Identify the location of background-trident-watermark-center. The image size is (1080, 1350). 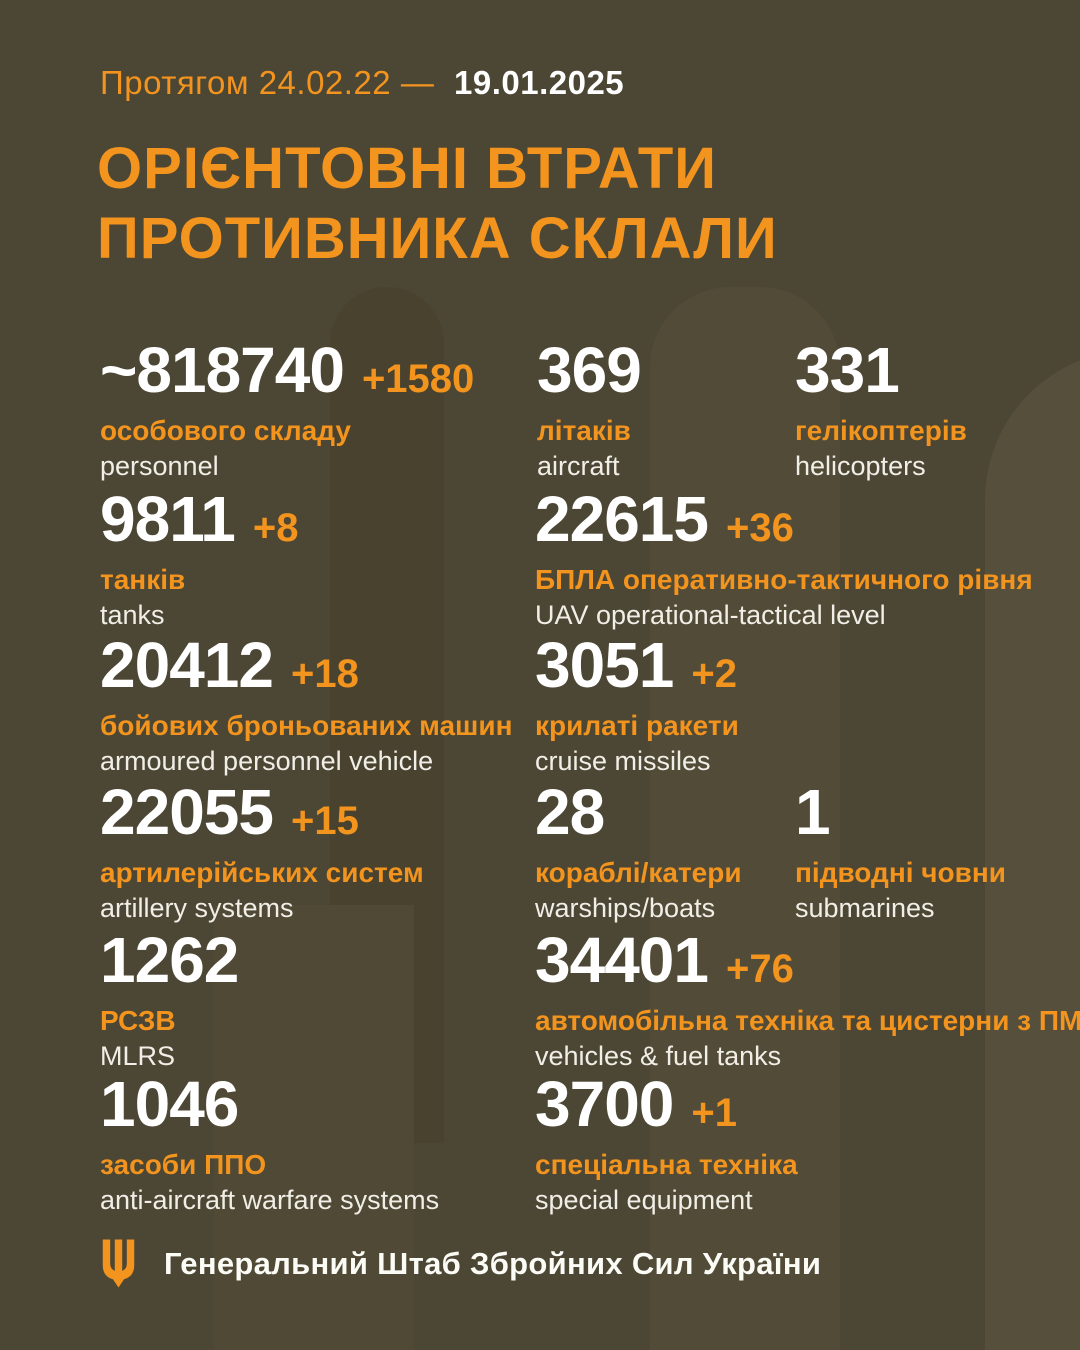
(745, 818).